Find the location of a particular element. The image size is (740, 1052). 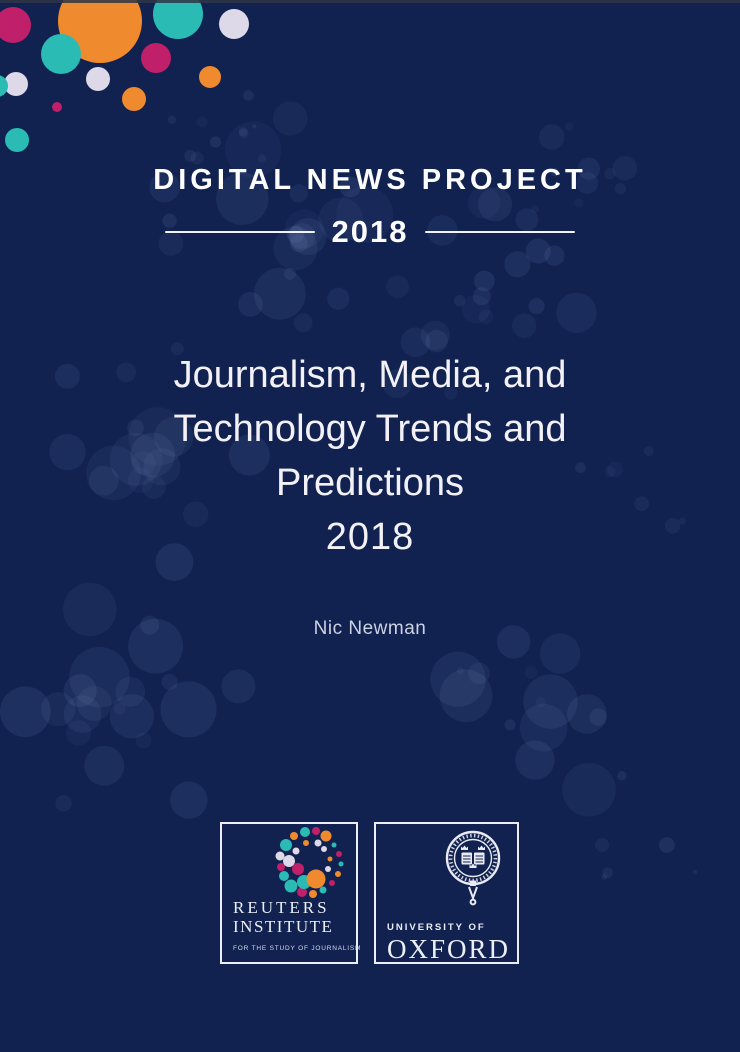

reuters-name: REUTERS is located at coordinates (281, 907).